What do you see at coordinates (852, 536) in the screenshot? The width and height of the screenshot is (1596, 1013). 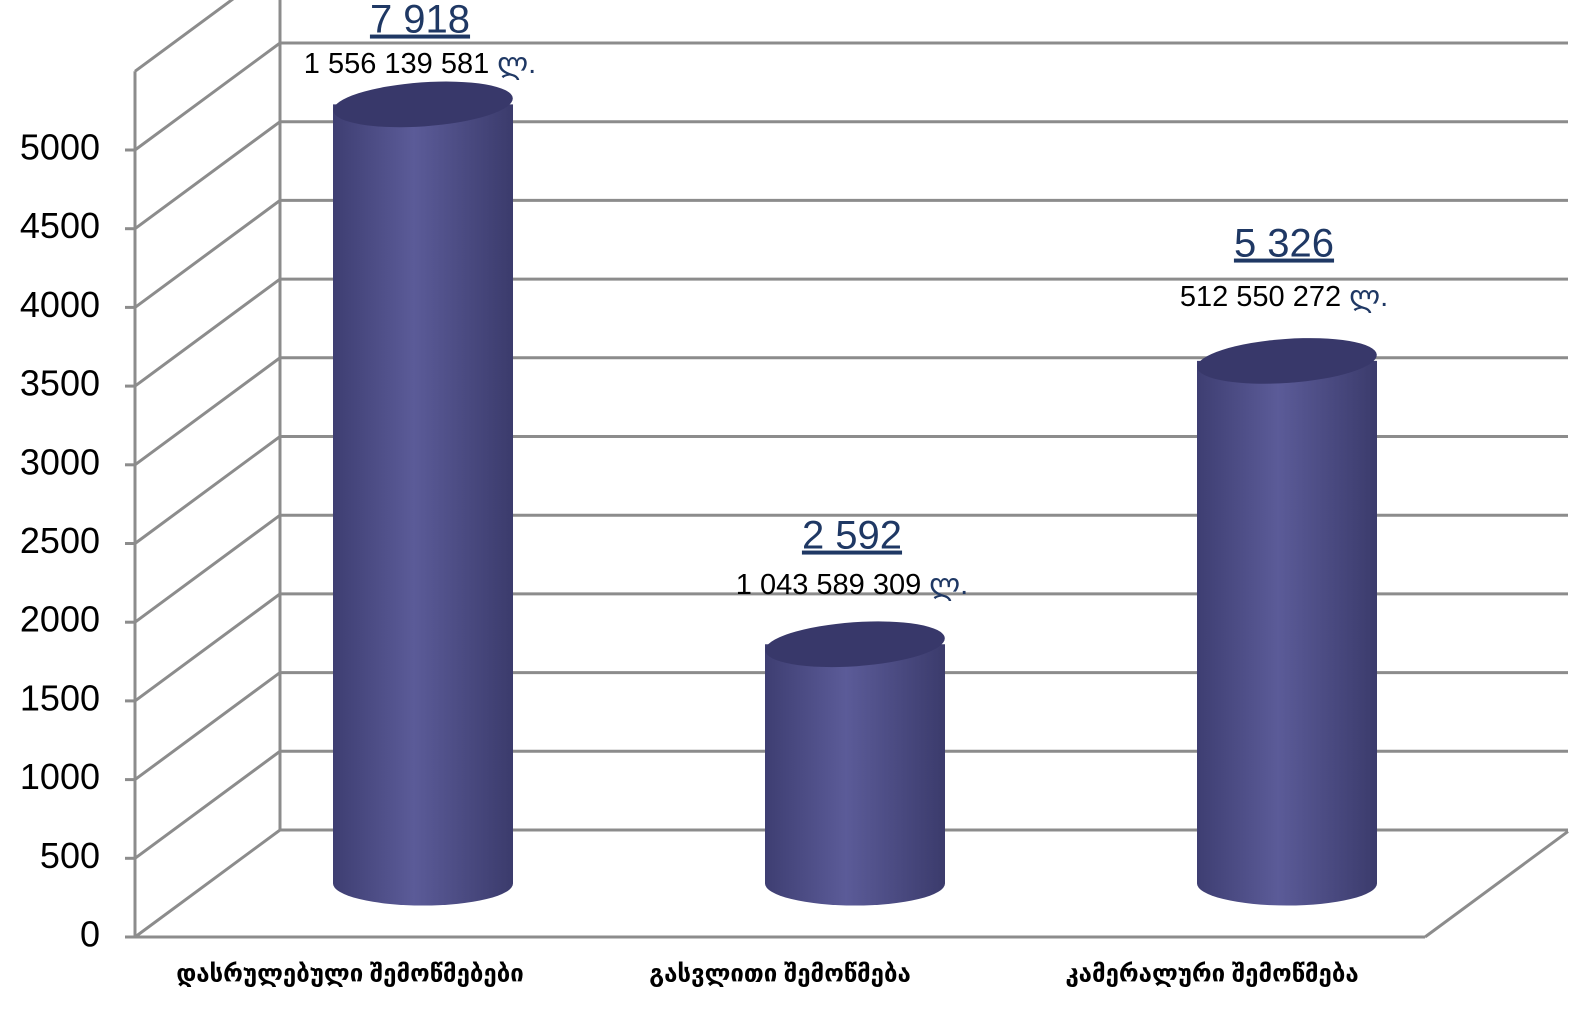 I see `count-label: 2 592` at bounding box center [852, 536].